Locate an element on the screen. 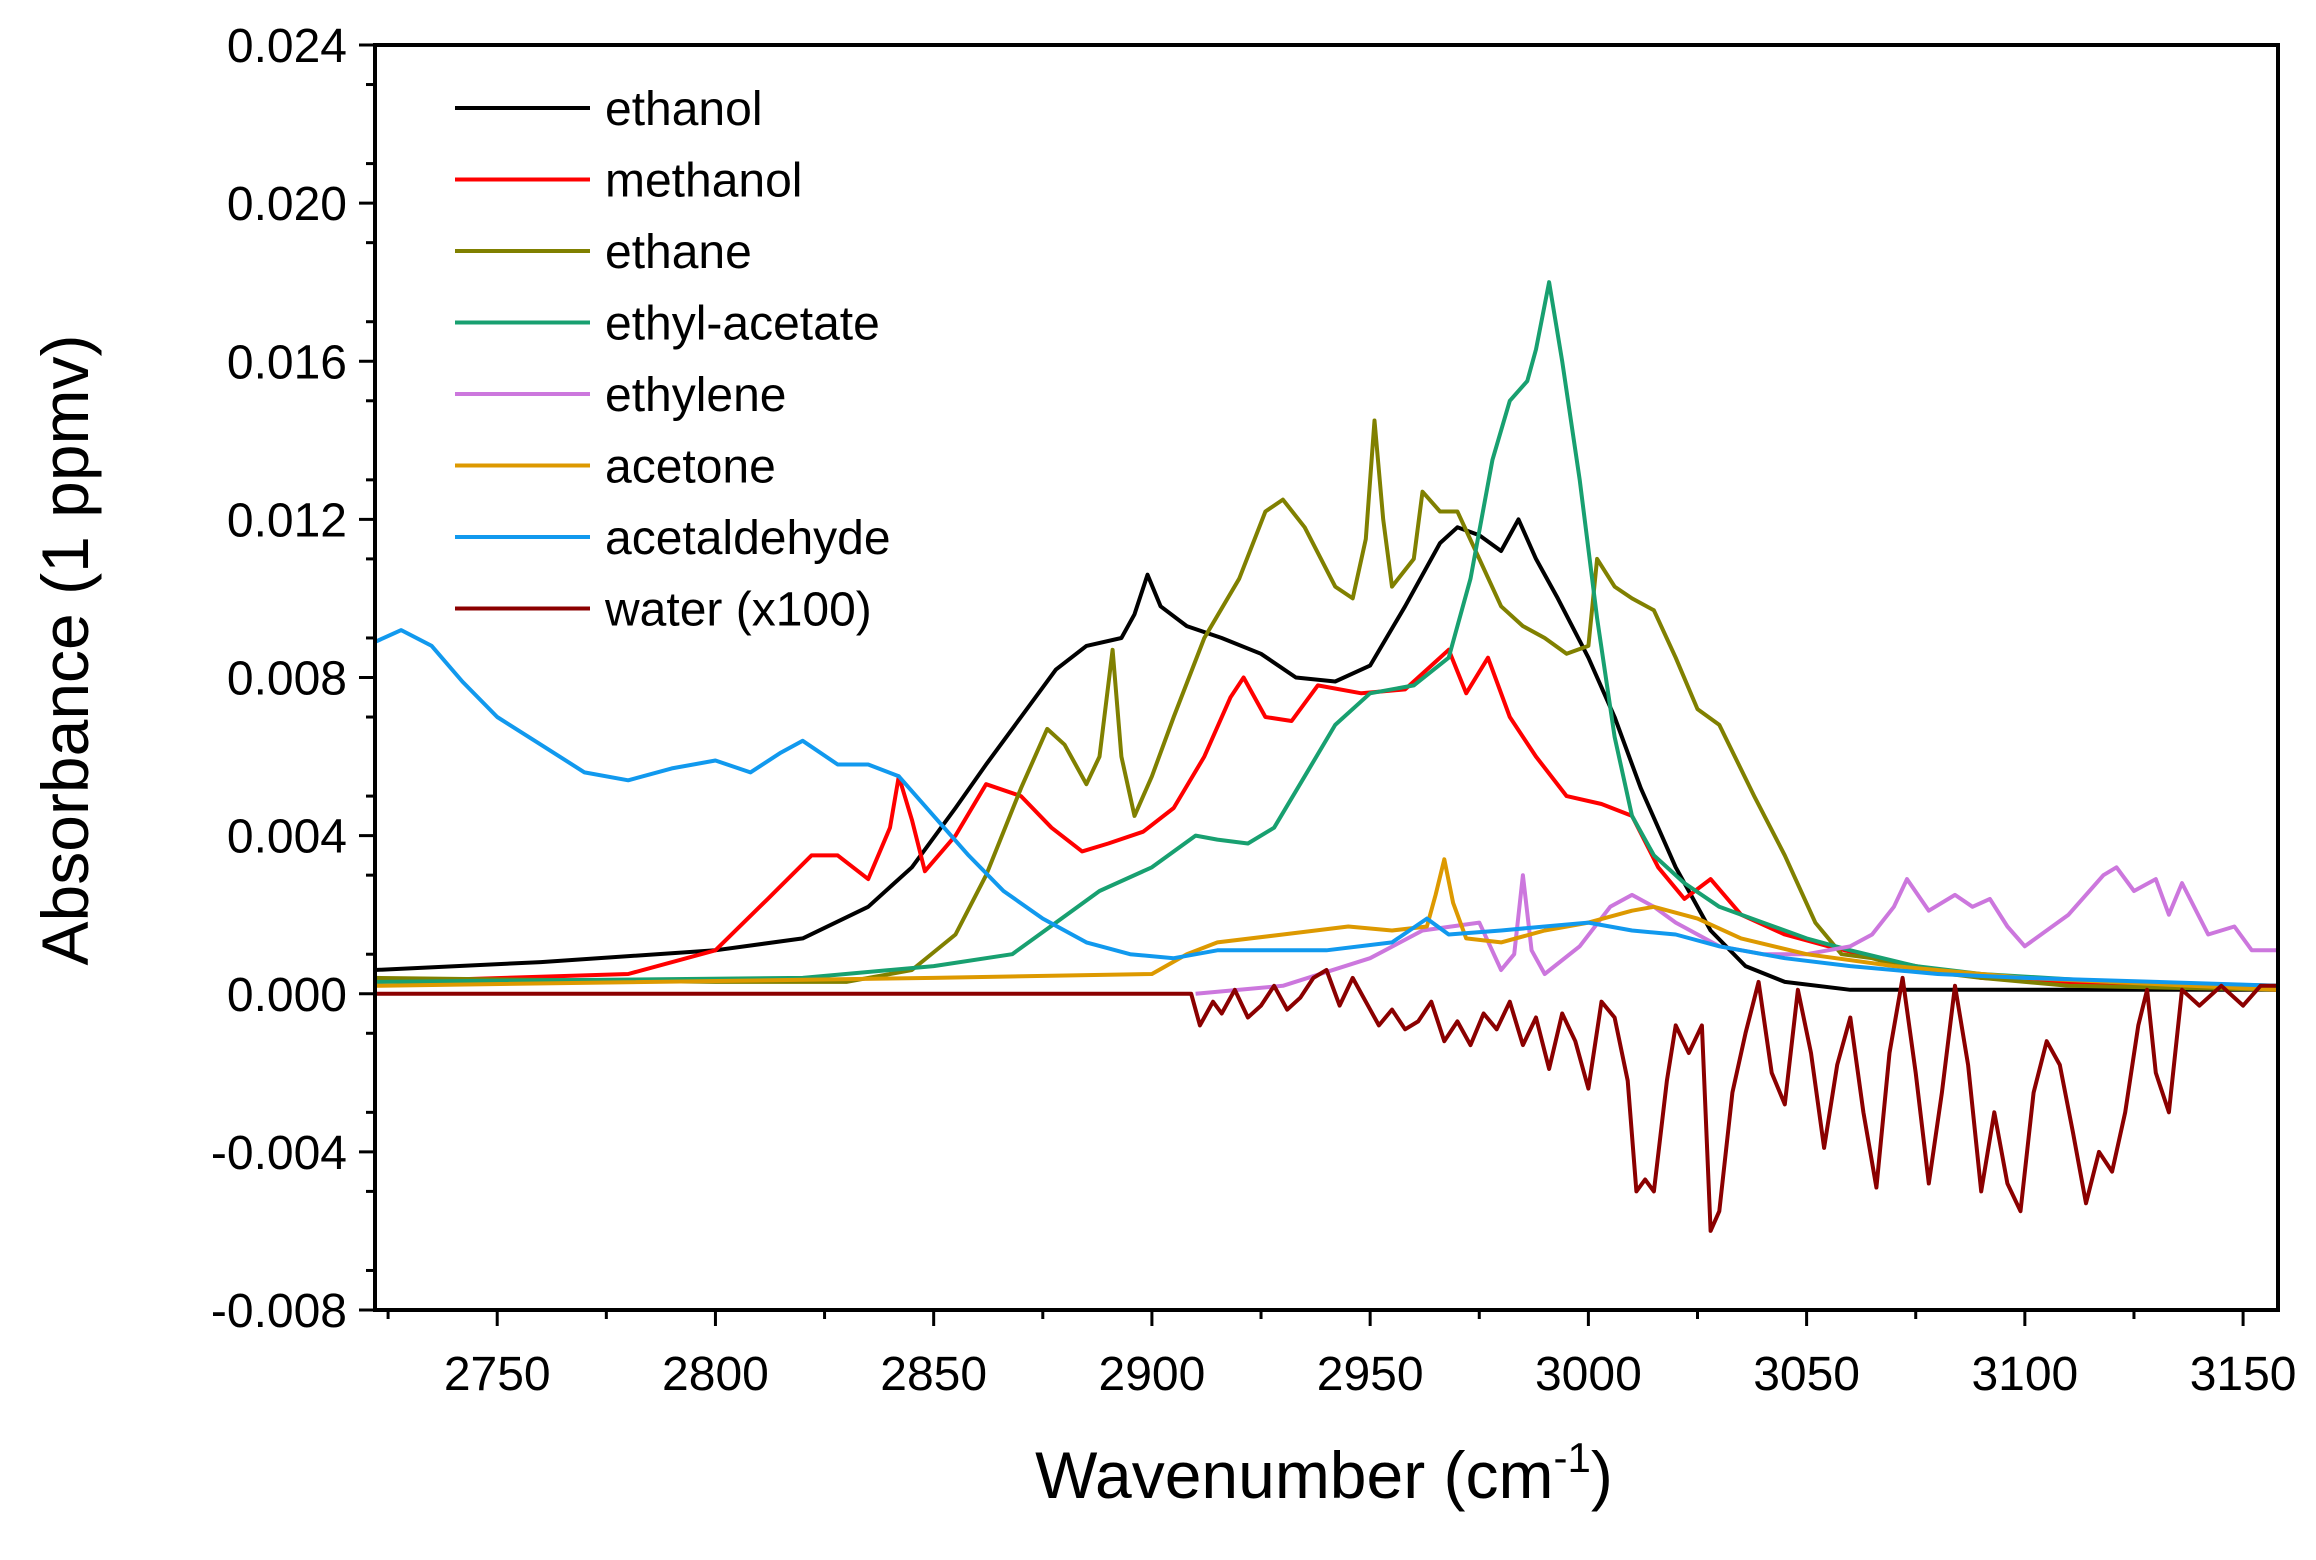 Image resolution: width=2316 pixels, height=1560 pixels. y-tick-label: 0.004 is located at coordinates (287, 837).